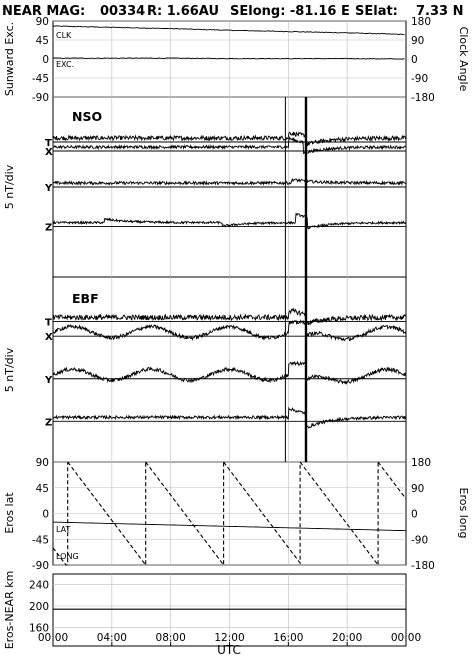  What do you see at coordinates (39, 628) in the screenshot?
I see `range-ytick-left: 160` at bounding box center [39, 628].